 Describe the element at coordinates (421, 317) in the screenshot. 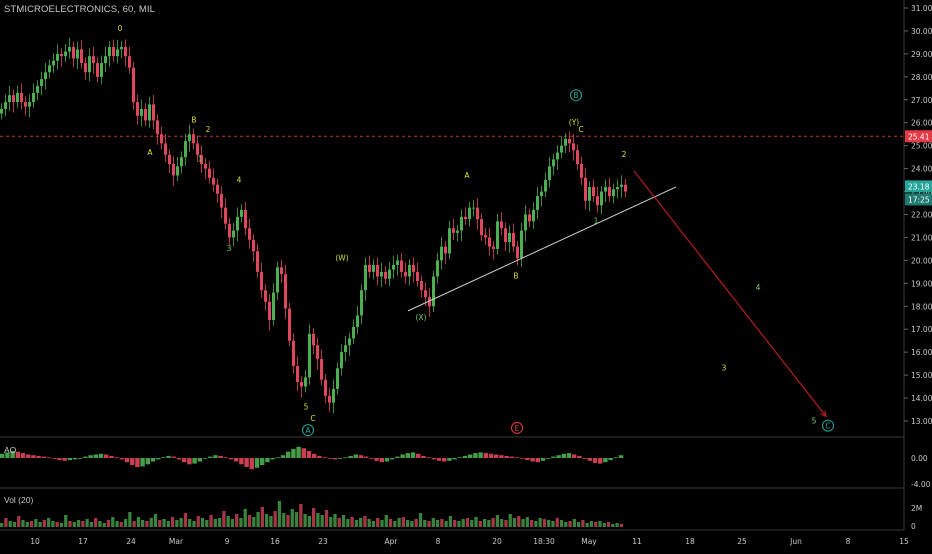

I see `wave-label: (X)` at that location.